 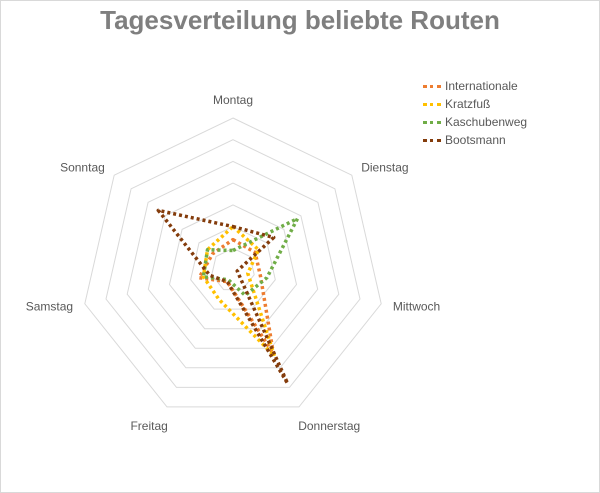 What do you see at coordinates (233, 100) in the screenshot?
I see `axis-label-montag: Montag` at bounding box center [233, 100].